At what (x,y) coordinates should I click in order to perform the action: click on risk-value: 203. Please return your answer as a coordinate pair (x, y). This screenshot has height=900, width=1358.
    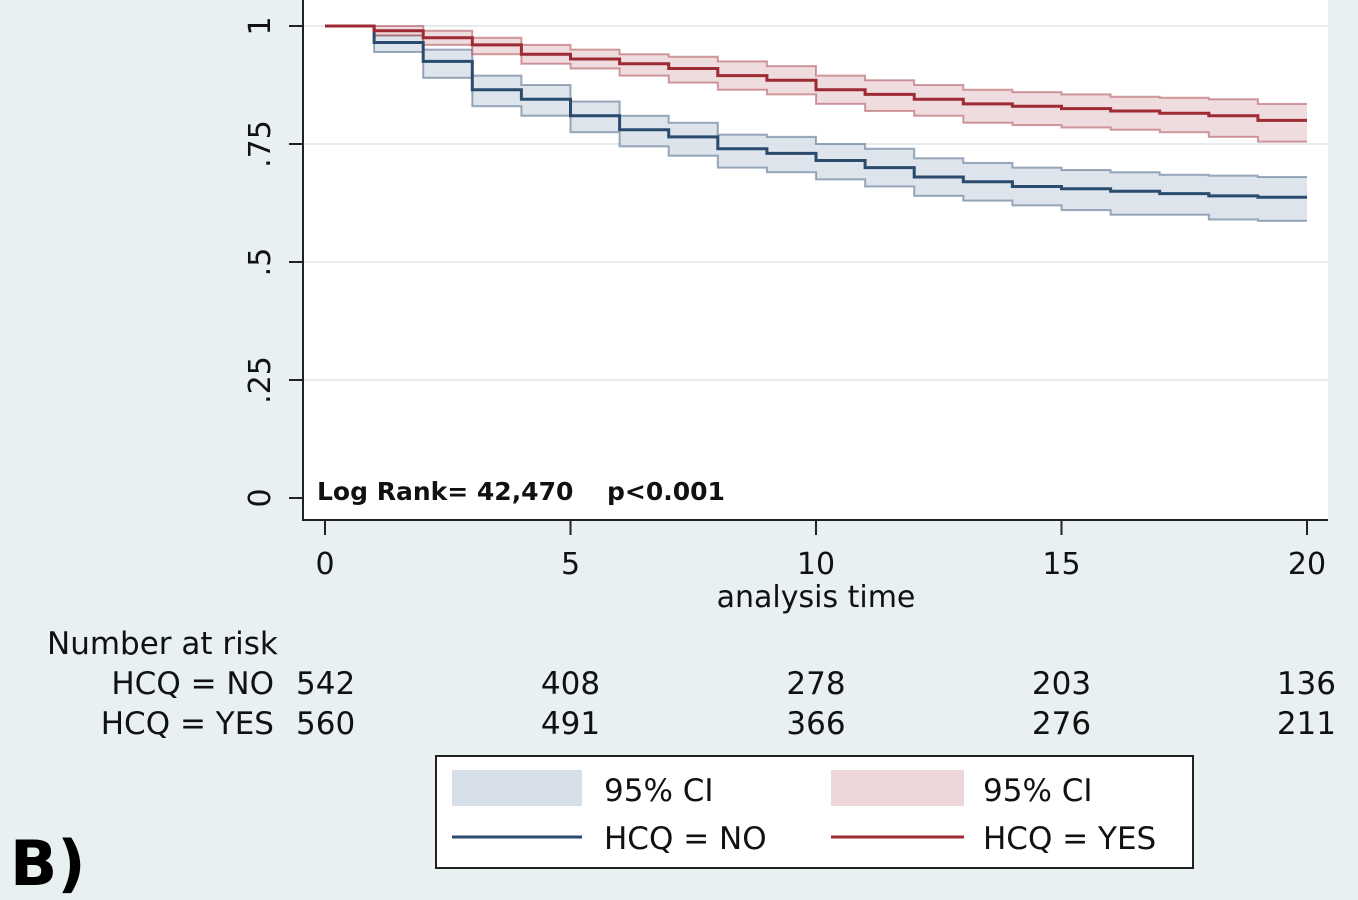
    Looking at the image, I should click on (1061, 684).